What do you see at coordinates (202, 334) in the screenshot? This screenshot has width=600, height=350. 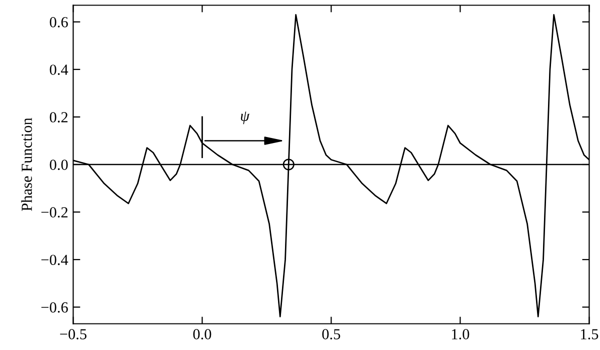 I see `x-tick-label: 0.0` at bounding box center [202, 334].